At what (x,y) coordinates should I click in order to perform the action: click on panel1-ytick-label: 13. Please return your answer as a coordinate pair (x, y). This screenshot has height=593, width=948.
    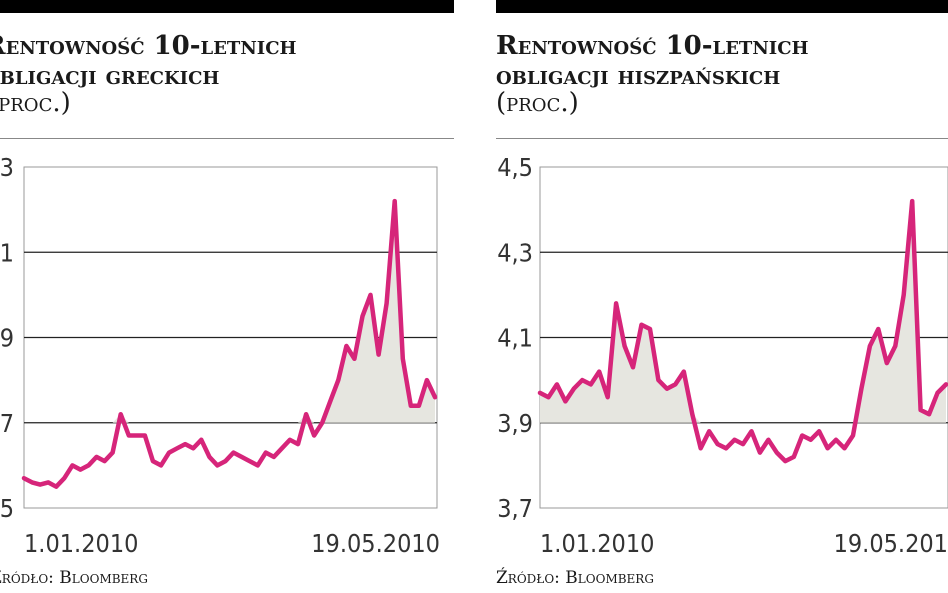
    Looking at the image, I should click on (7, 167).